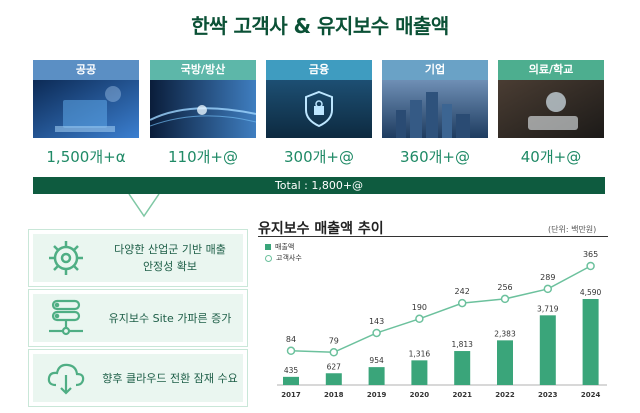 This screenshot has height=413, width=640. I want to click on category-card-defense: 국방/방산, so click(203, 99).